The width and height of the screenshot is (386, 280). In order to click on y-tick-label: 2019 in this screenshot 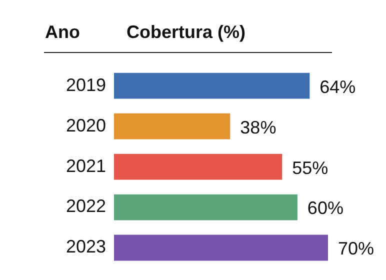, I will do `click(86, 84)`.